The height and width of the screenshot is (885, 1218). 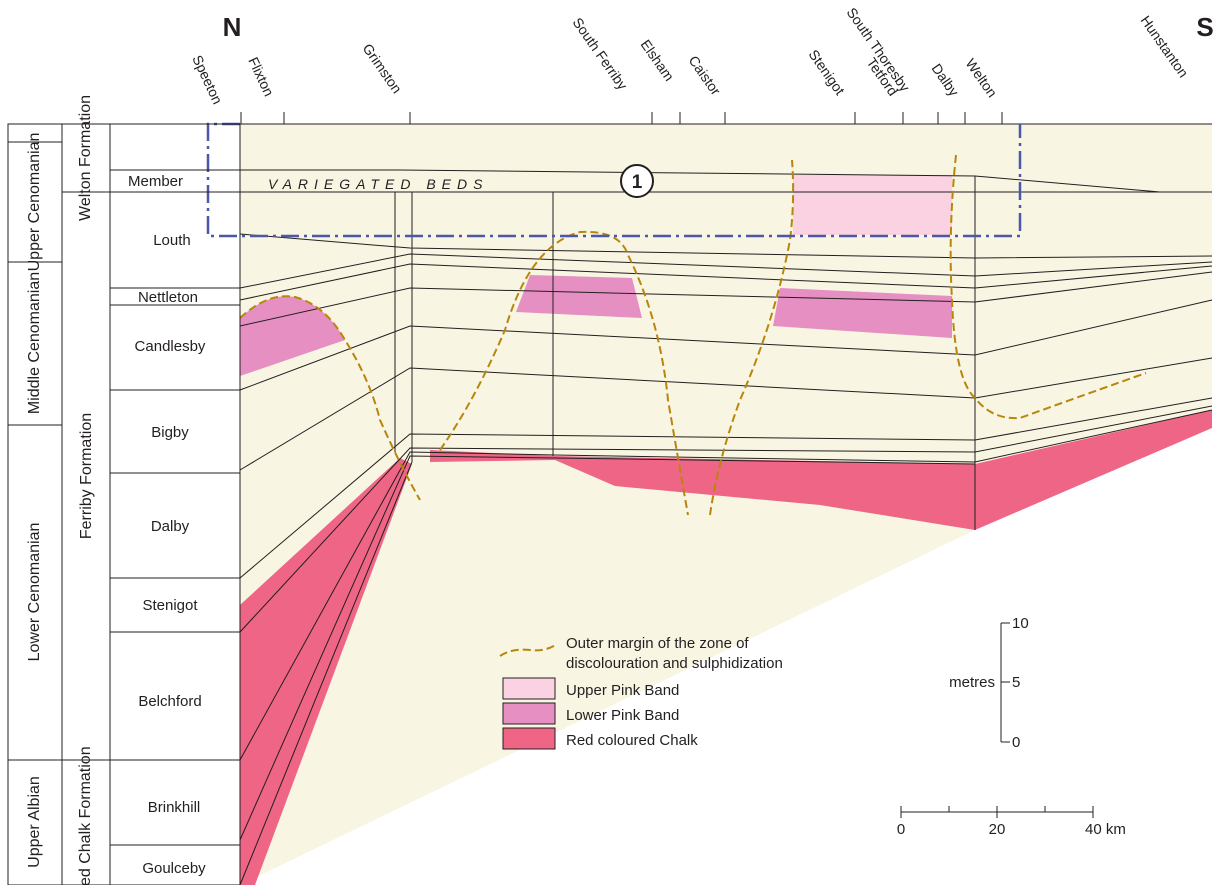 I want to click on formation-red-chalk: Red Chalk Formation, so click(x=85, y=815).